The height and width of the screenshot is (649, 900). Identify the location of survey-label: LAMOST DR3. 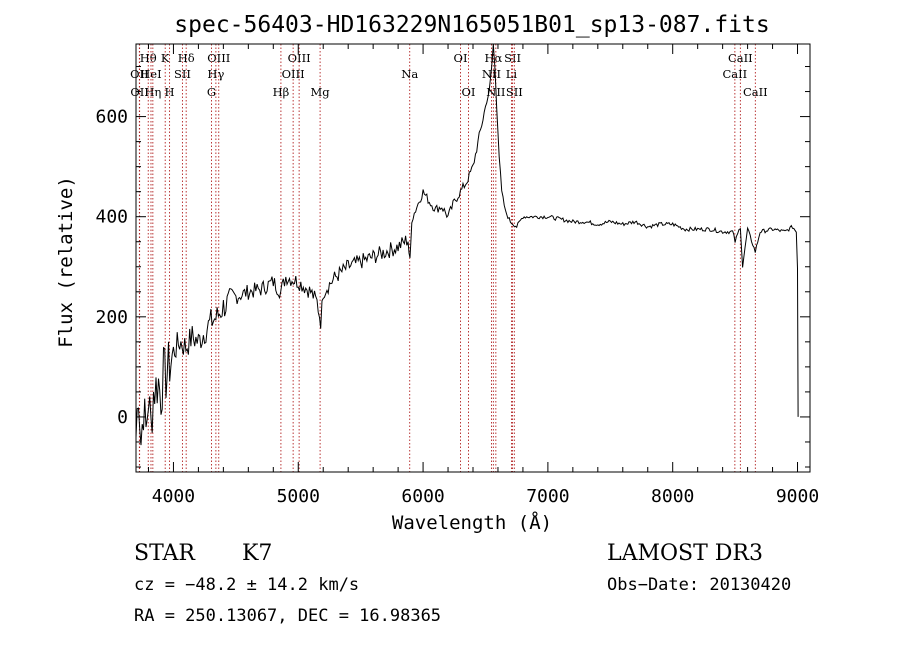
(685, 553).